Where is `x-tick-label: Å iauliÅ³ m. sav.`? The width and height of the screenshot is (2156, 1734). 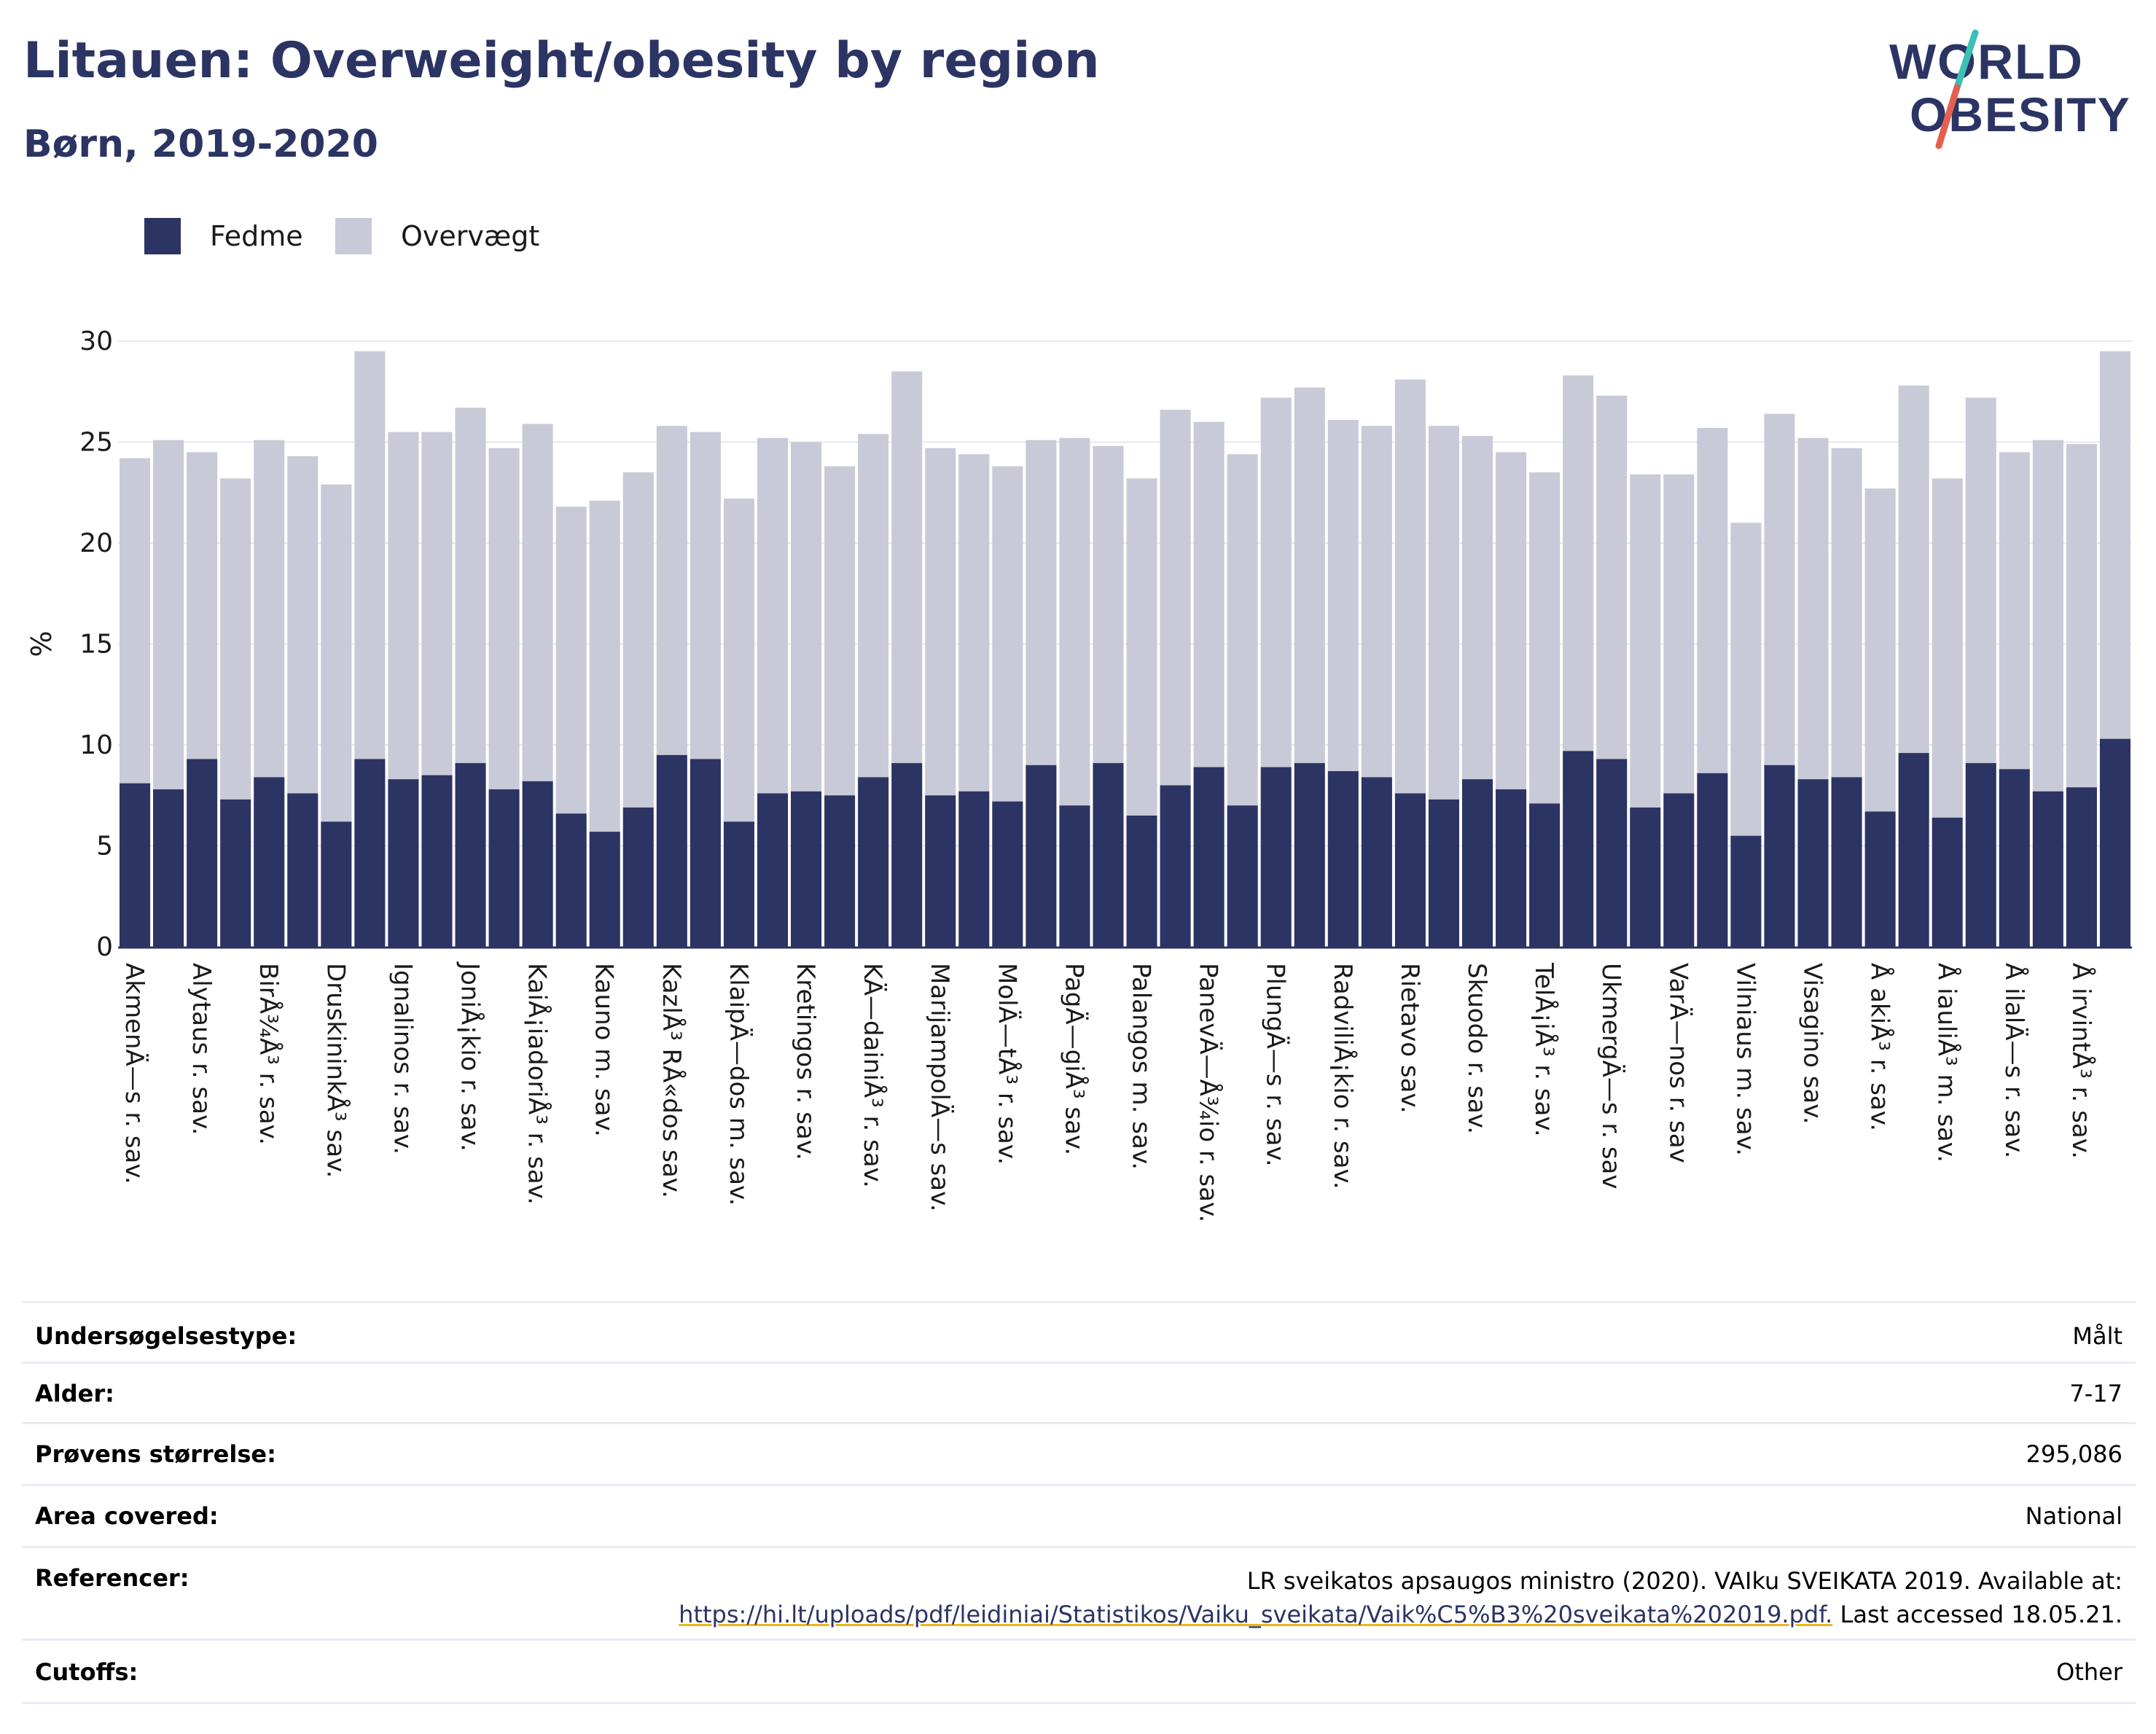
x-tick-label: Å iauliÅ³ m. sav. is located at coordinates (1947, 1063).